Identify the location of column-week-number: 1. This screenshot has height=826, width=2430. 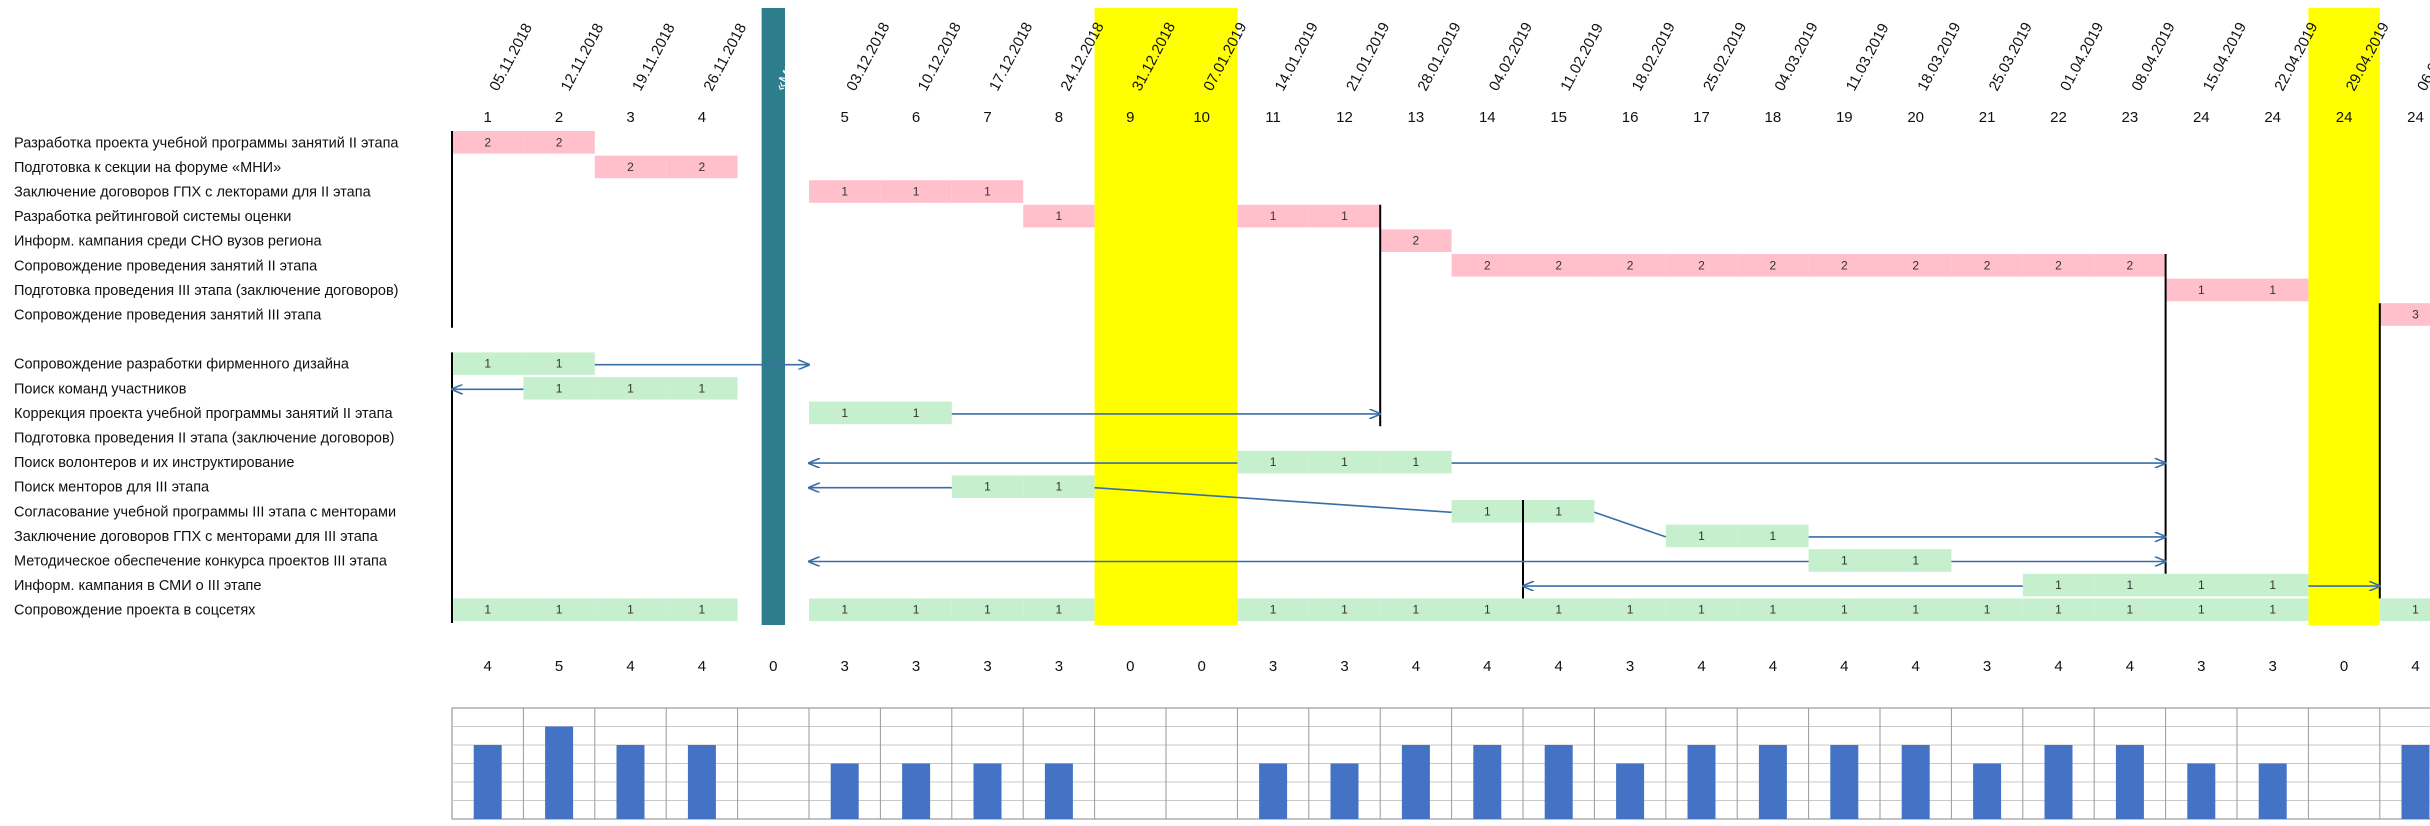
(488, 117).